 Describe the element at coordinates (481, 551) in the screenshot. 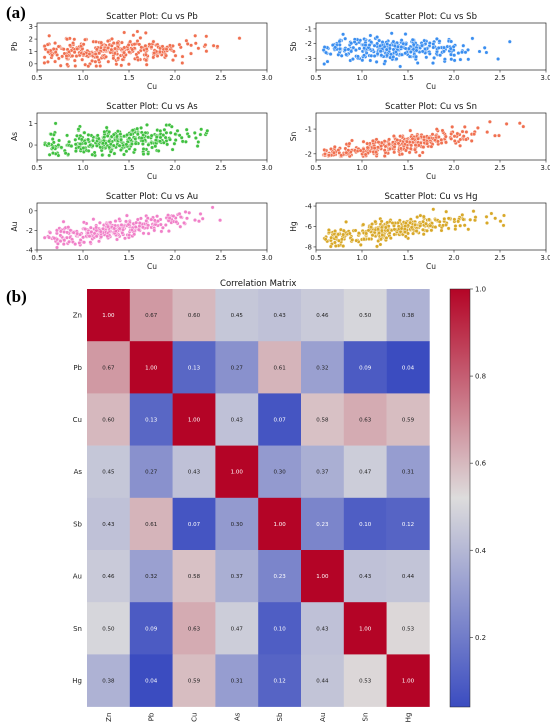

I see `colorbar-tick-label: 0.4` at that location.